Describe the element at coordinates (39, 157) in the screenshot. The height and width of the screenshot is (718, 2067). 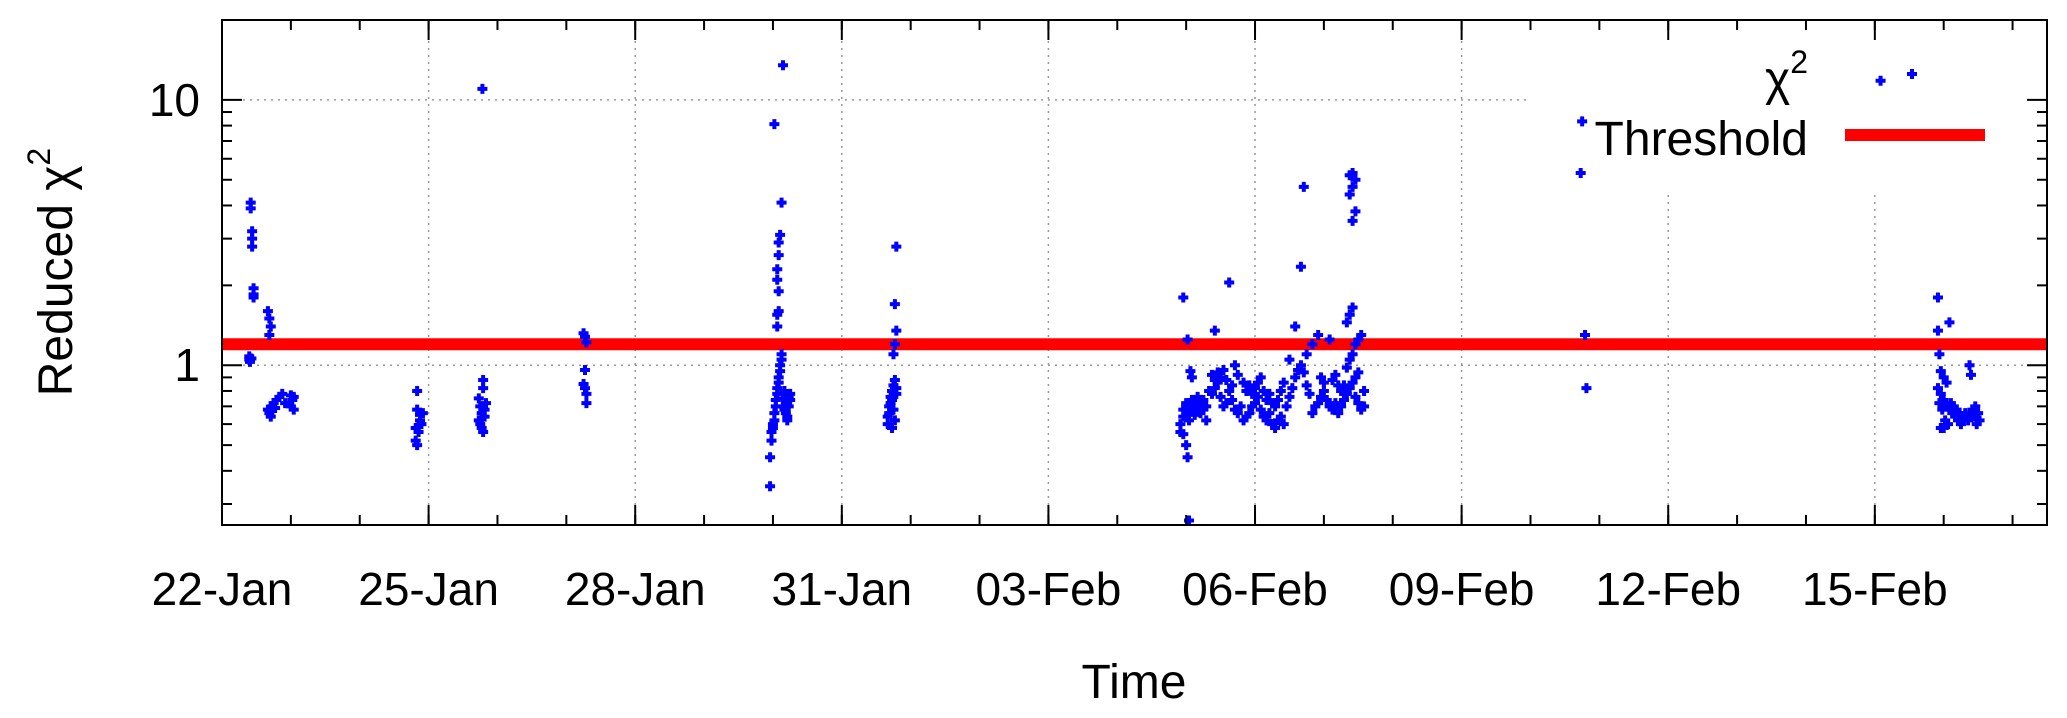
I see `y-axis-label-superscript: 2` at that location.